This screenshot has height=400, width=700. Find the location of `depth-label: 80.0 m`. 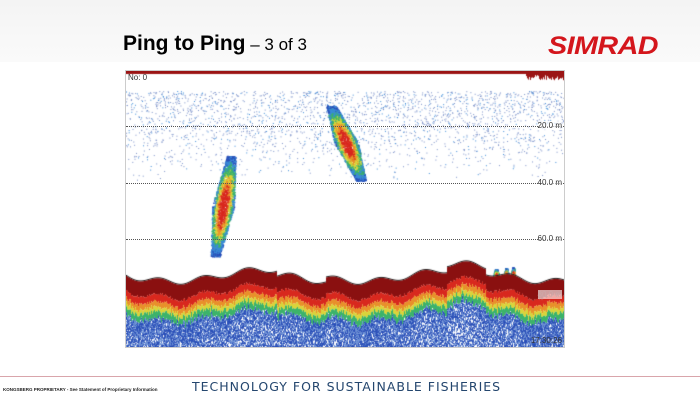

depth-label: 80.0 m is located at coordinates (549, 294).